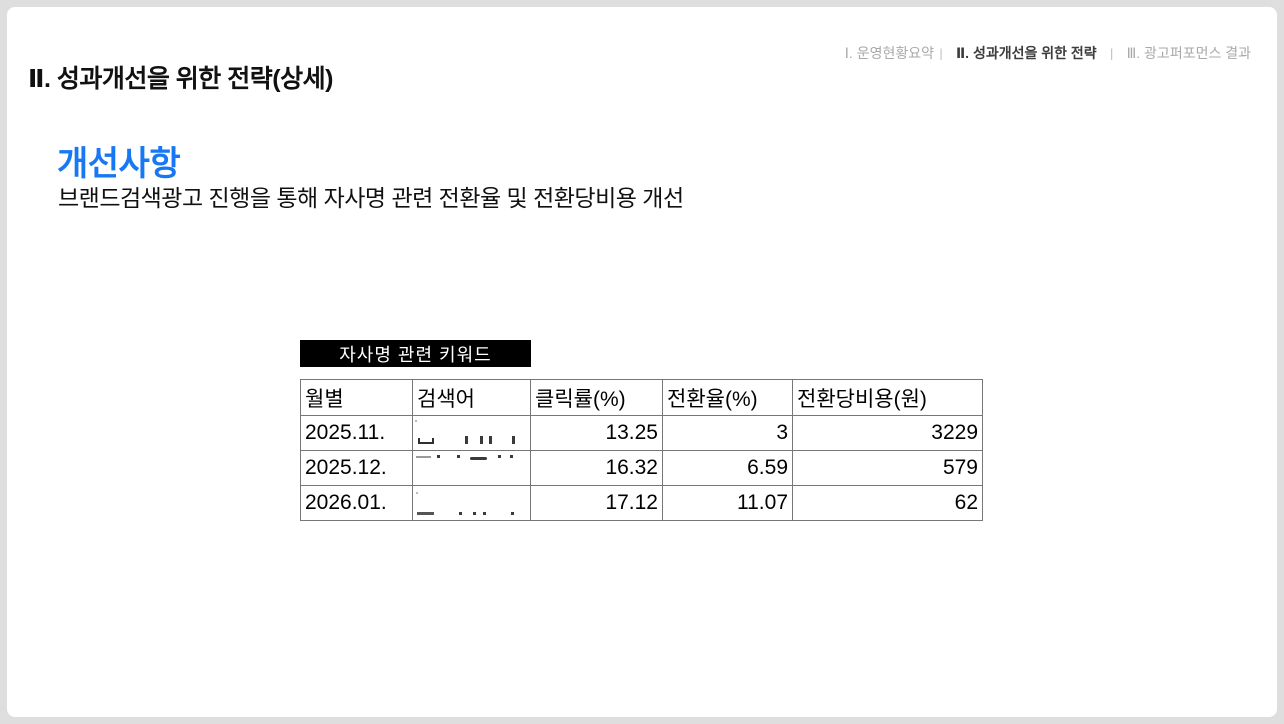 This screenshot has height=724, width=1284. Describe the element at coordinates (471, 397) in the screenshot. I see `header-keyword: 검색어` at that location.